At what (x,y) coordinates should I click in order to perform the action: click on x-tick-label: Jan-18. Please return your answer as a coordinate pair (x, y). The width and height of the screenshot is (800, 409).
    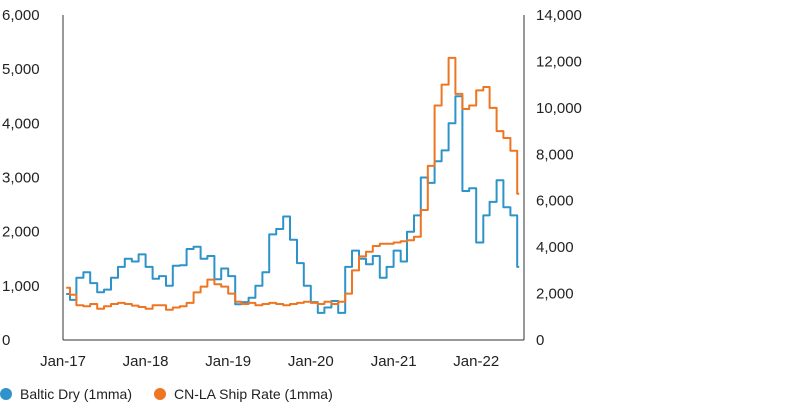
    Looking at the image, I should click on (146, 361).